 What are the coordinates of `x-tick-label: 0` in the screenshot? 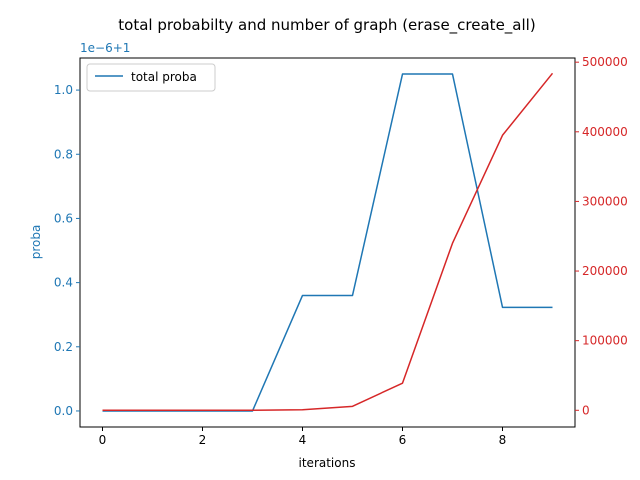 It's located at (103, 440).